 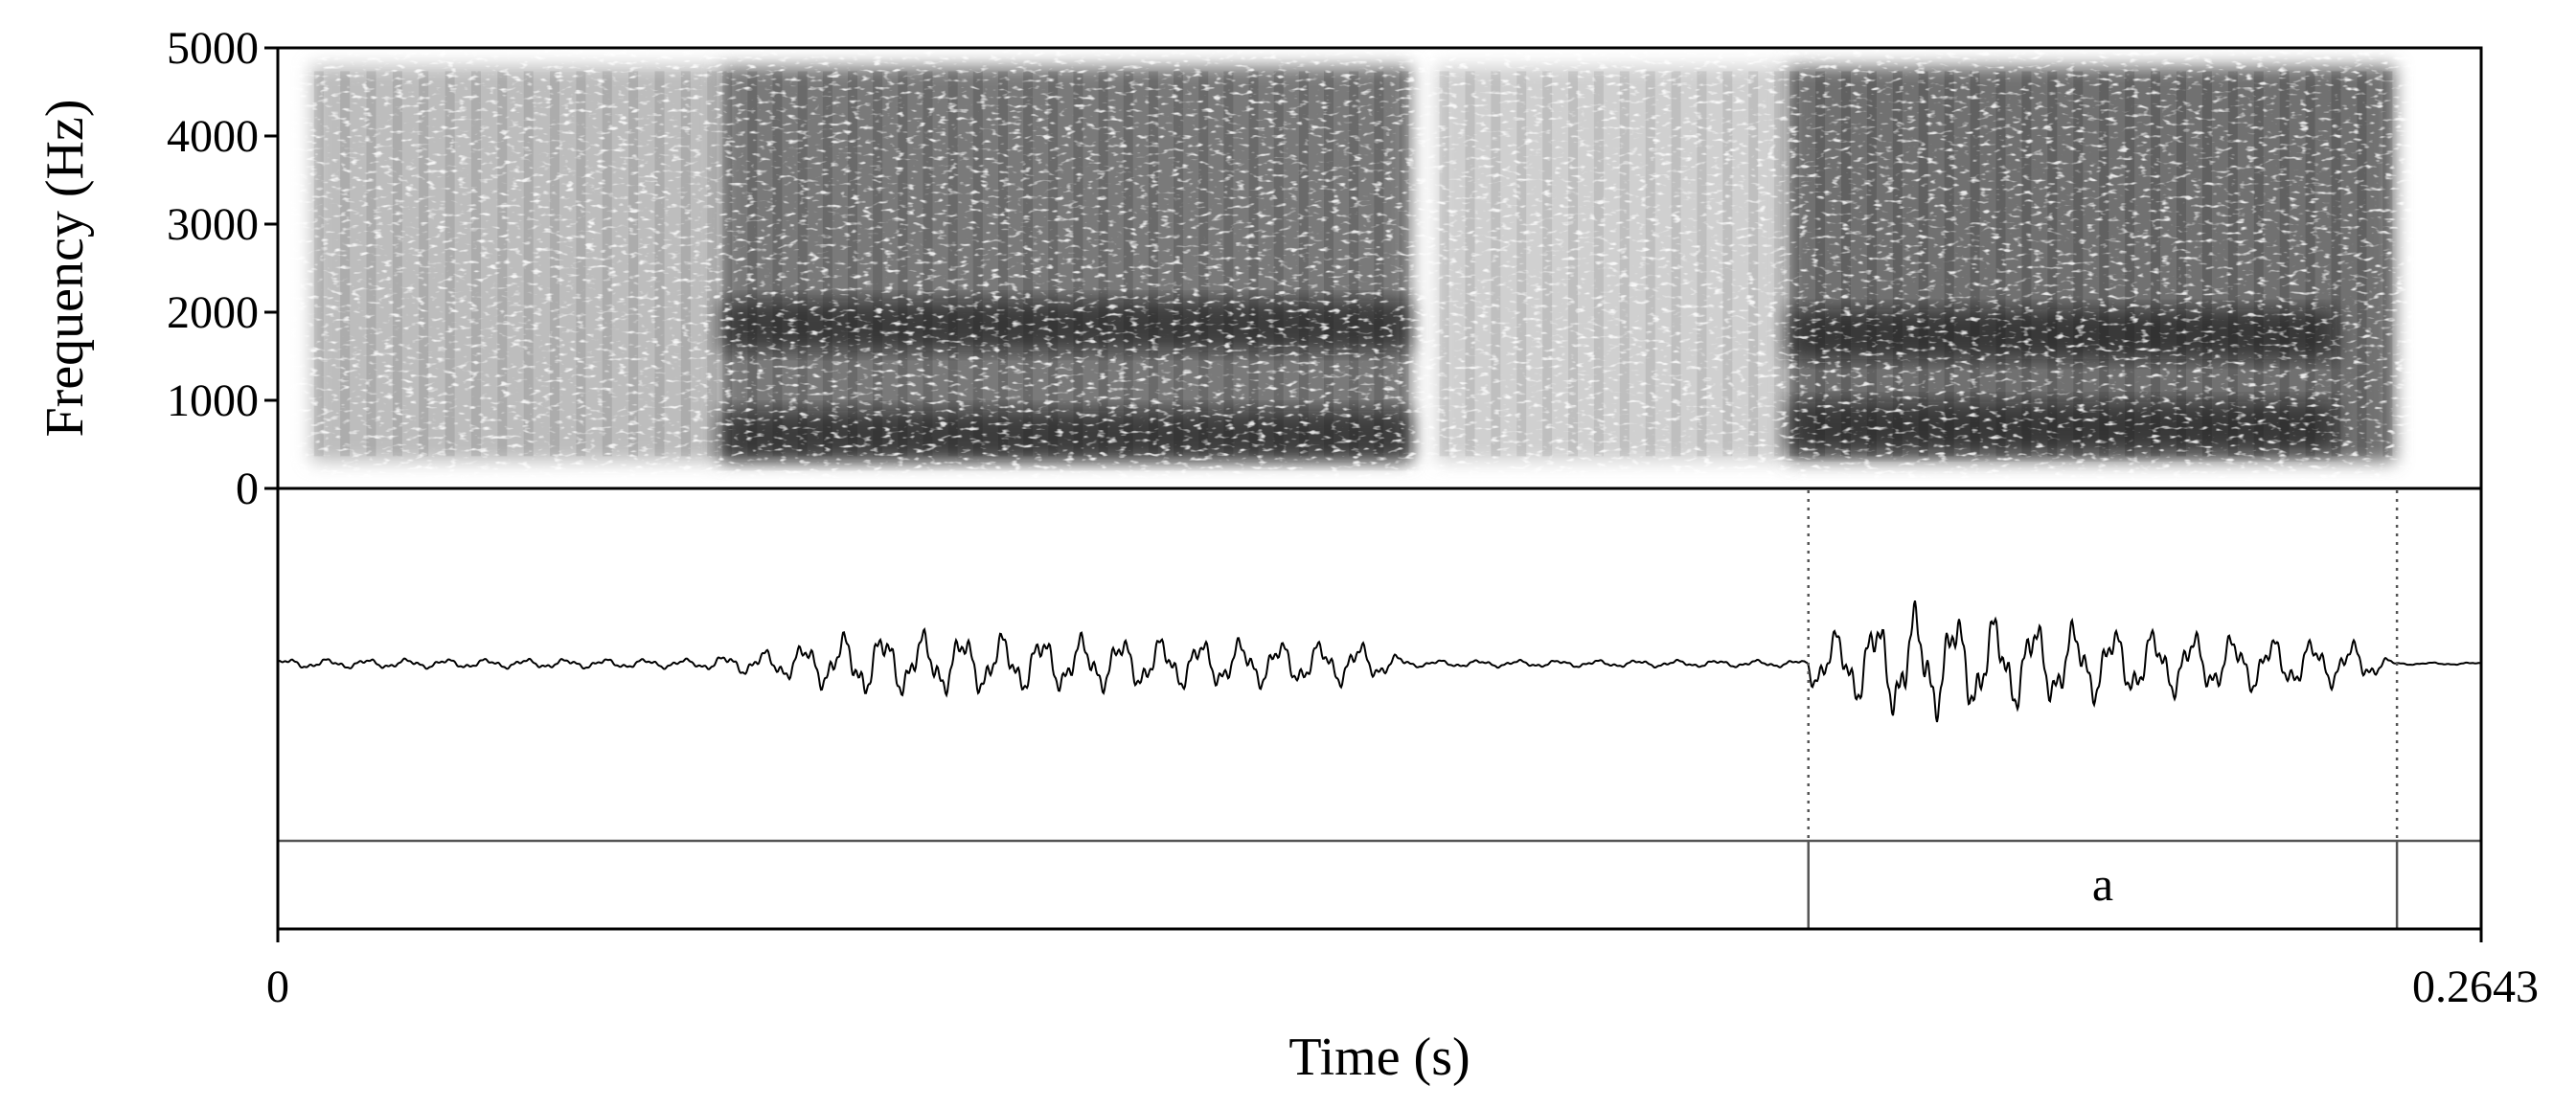 What do you see at coordinates (213, 136) in the screenshot?
I see `y-tick-label-4000: 4000` at bounding box center [213, 136].